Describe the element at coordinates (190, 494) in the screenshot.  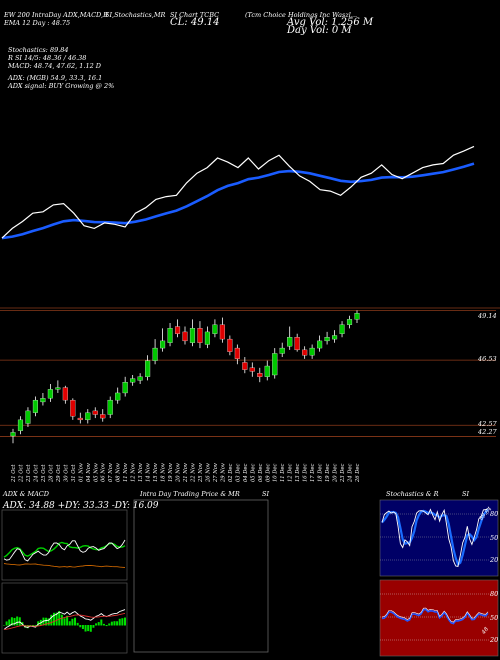
I see `intraday-panel-title: Intra Day Trading Price & MR` at that location.